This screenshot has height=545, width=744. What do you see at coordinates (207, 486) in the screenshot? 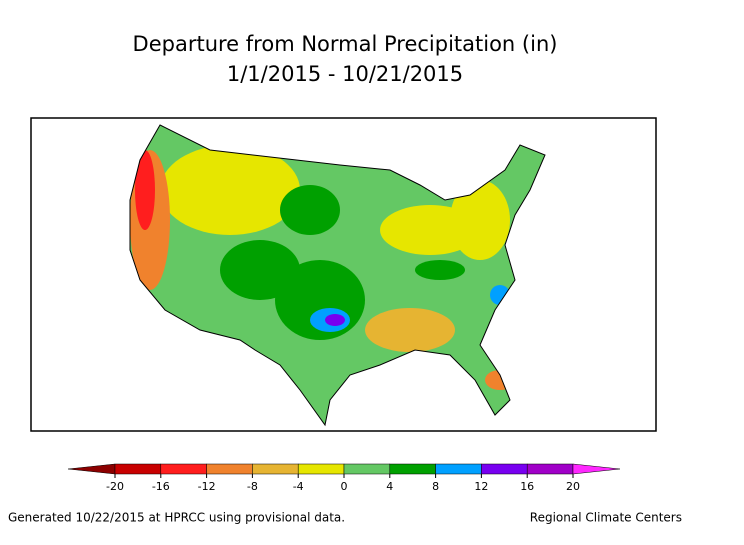
I see `colorbar-label: -12` at bounding box center [207, 486].